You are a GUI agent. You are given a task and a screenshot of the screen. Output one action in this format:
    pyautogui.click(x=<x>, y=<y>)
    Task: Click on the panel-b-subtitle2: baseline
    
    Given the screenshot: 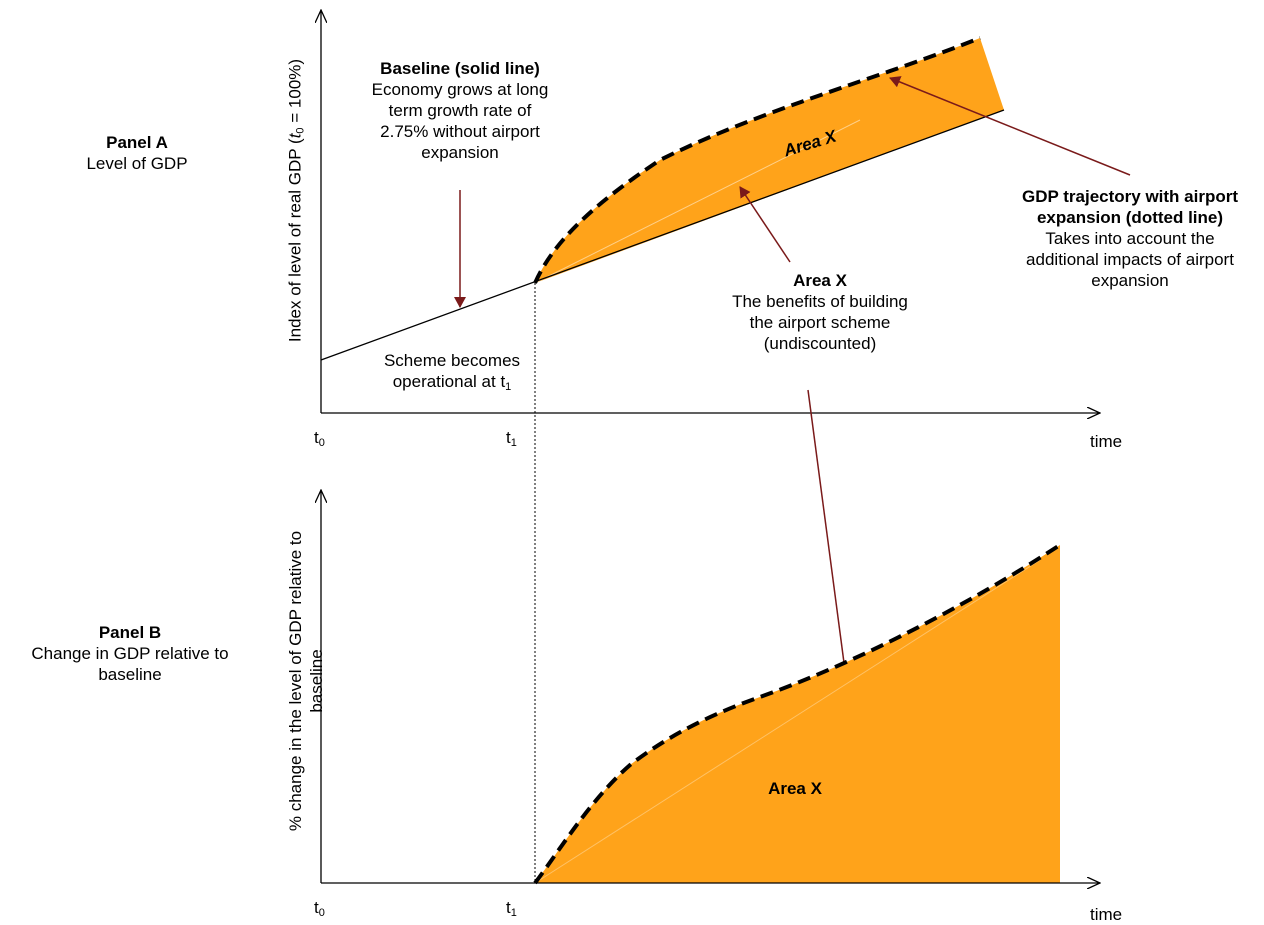 What is the action you would take?
    pyautogui.click(x=130, y=674)
    